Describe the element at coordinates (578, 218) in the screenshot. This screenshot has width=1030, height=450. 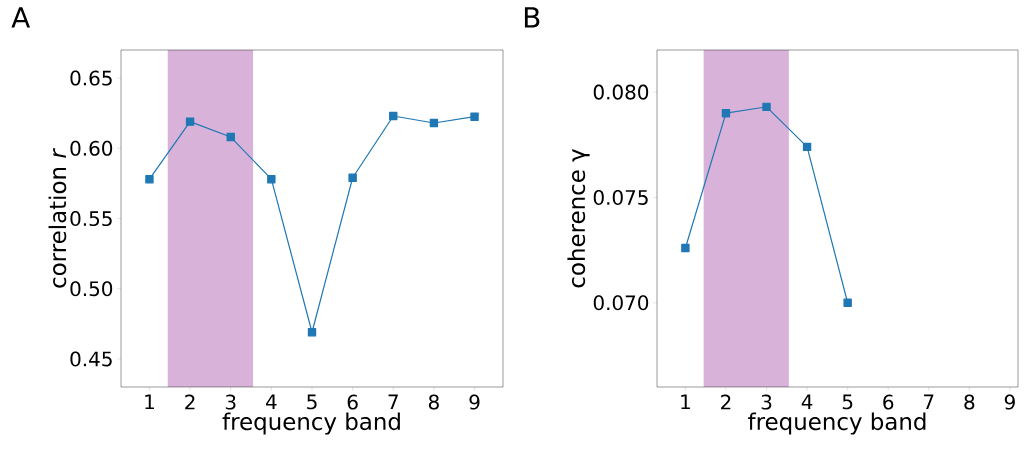
I see `y-axis-title: coherence γ` at that location.